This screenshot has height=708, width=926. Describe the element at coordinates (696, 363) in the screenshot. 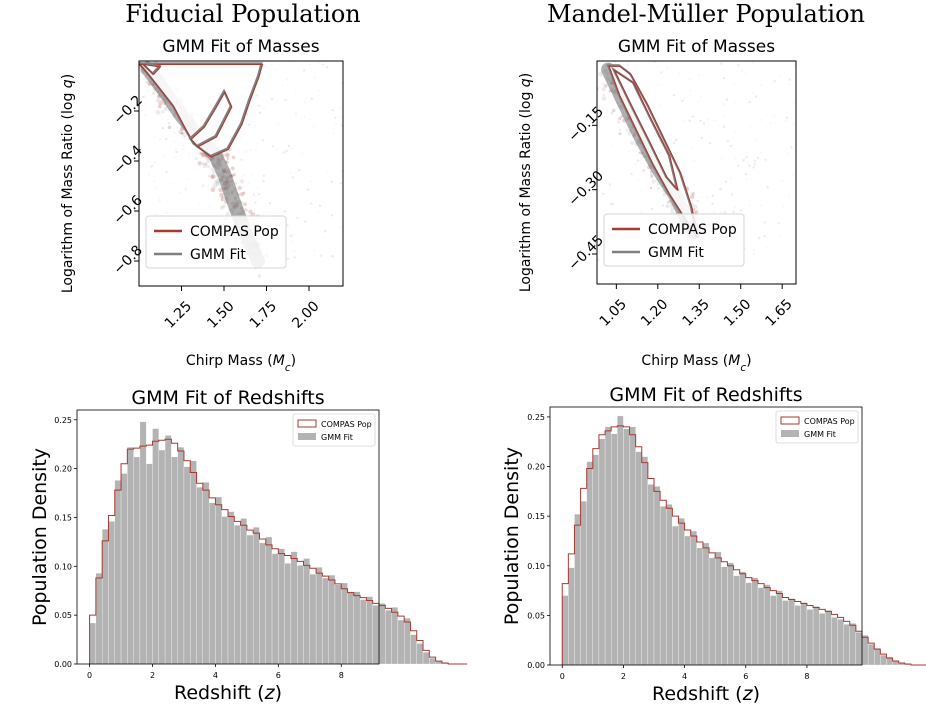

I see `x-axis-label: Chirp Mass (Mc)` at that location.